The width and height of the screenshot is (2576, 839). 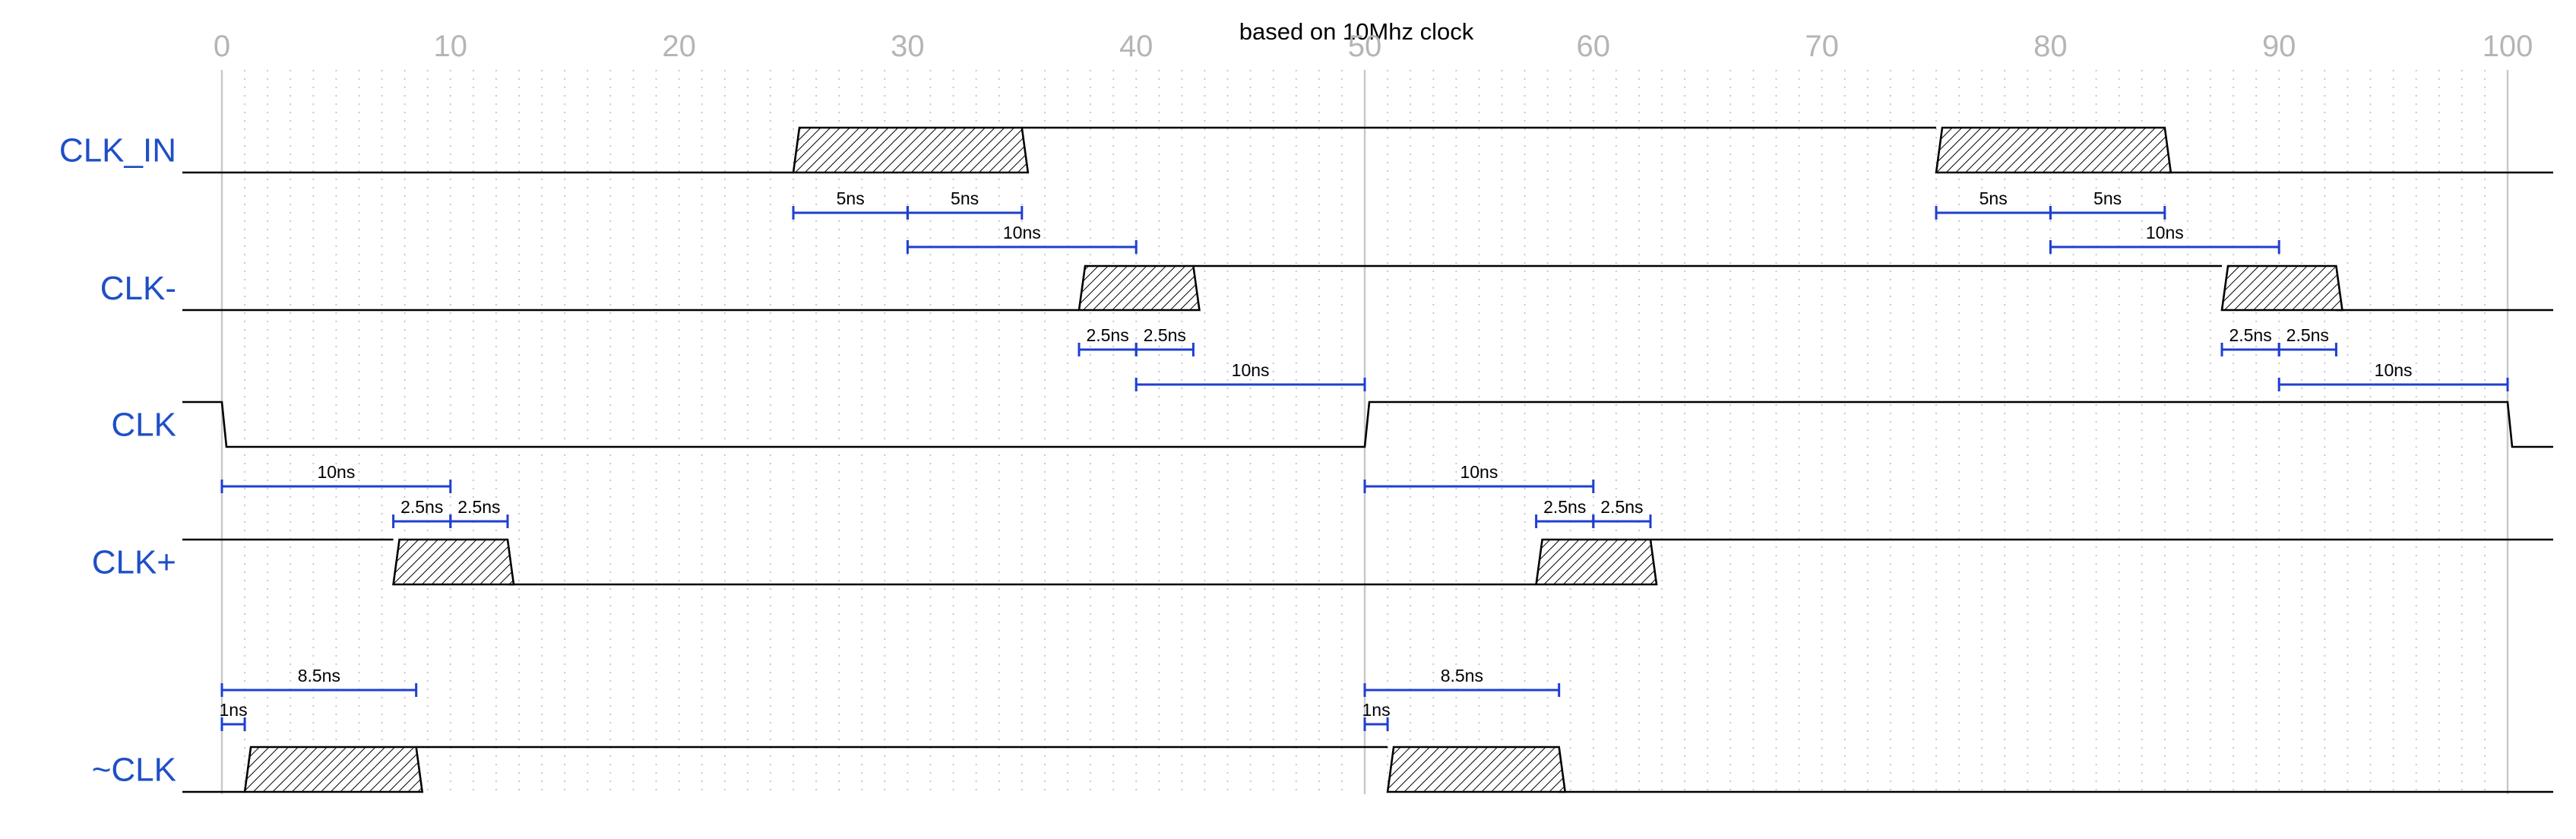 What do you see at coordinates (2050, 46) in the screenshot?
I see `tick-label: 80` at bounding box center [2050, 46].